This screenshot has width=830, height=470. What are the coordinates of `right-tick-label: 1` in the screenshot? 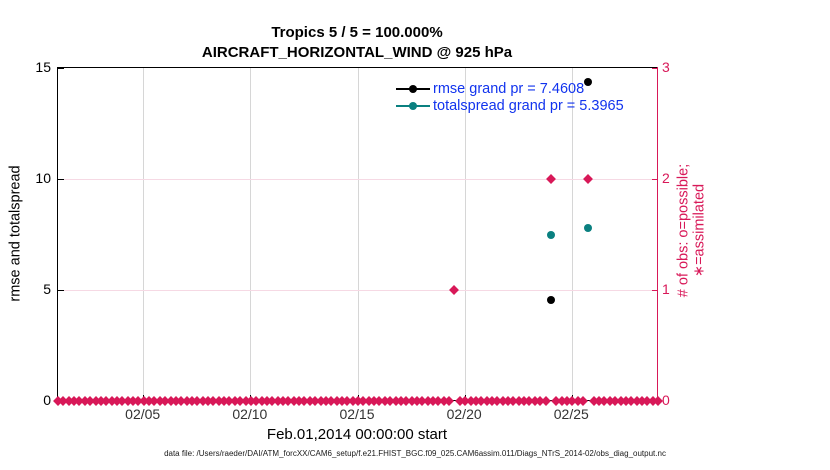 It's located at (666, 289).